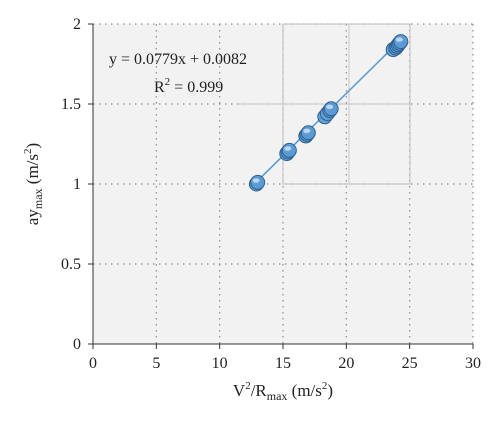  What do you see at coordinates (77, 184) in the screenshot?
I see `y-tick-label: 1` at bounding box center [77, 184].